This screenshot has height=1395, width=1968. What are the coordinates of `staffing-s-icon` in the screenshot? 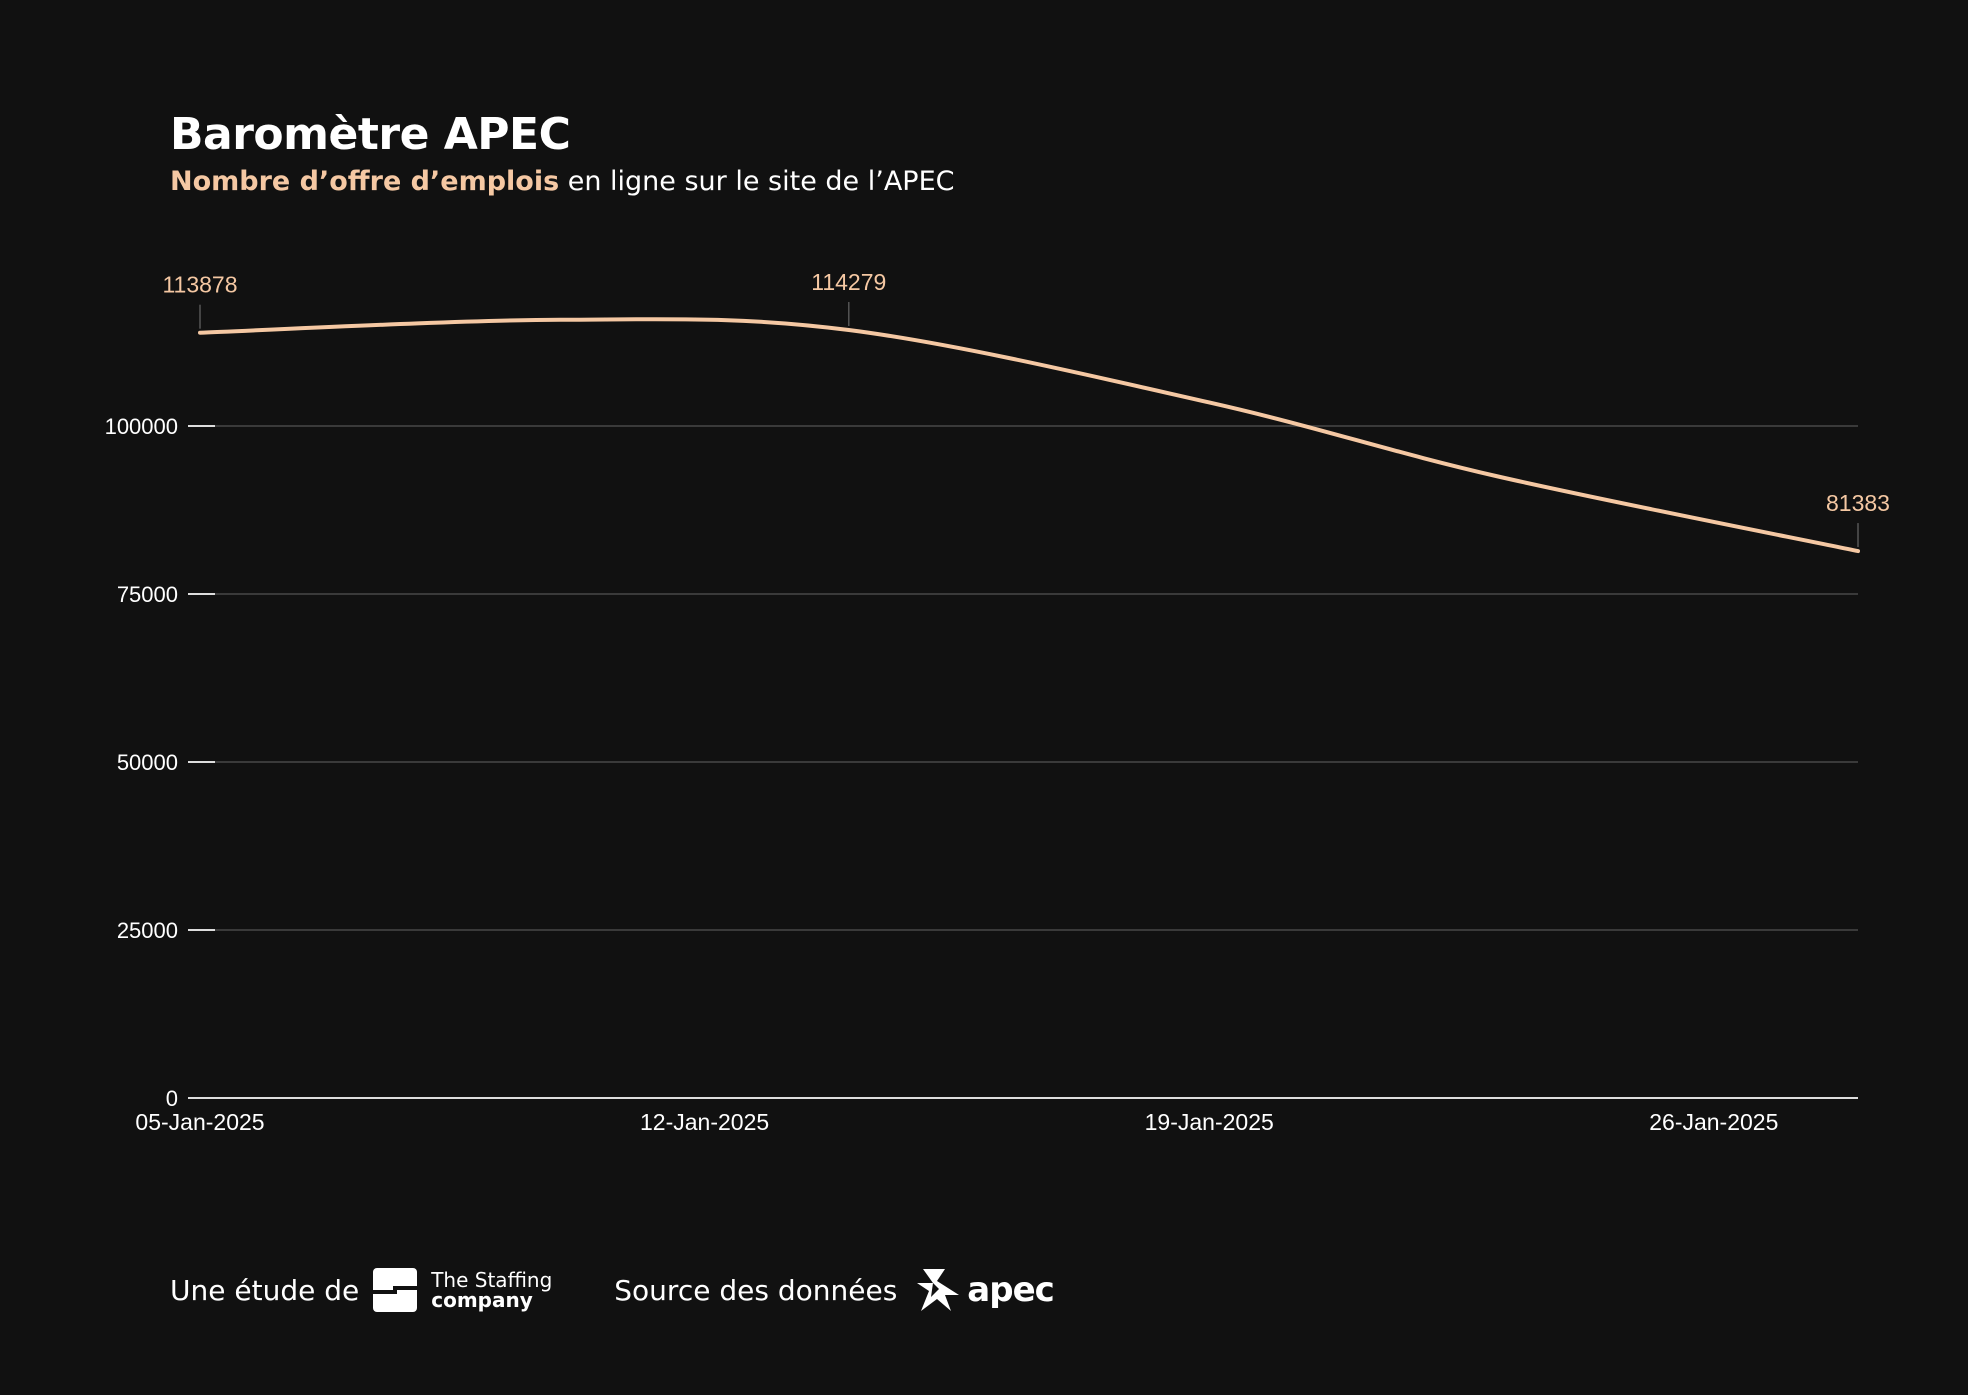 It's located at (395, 1290).